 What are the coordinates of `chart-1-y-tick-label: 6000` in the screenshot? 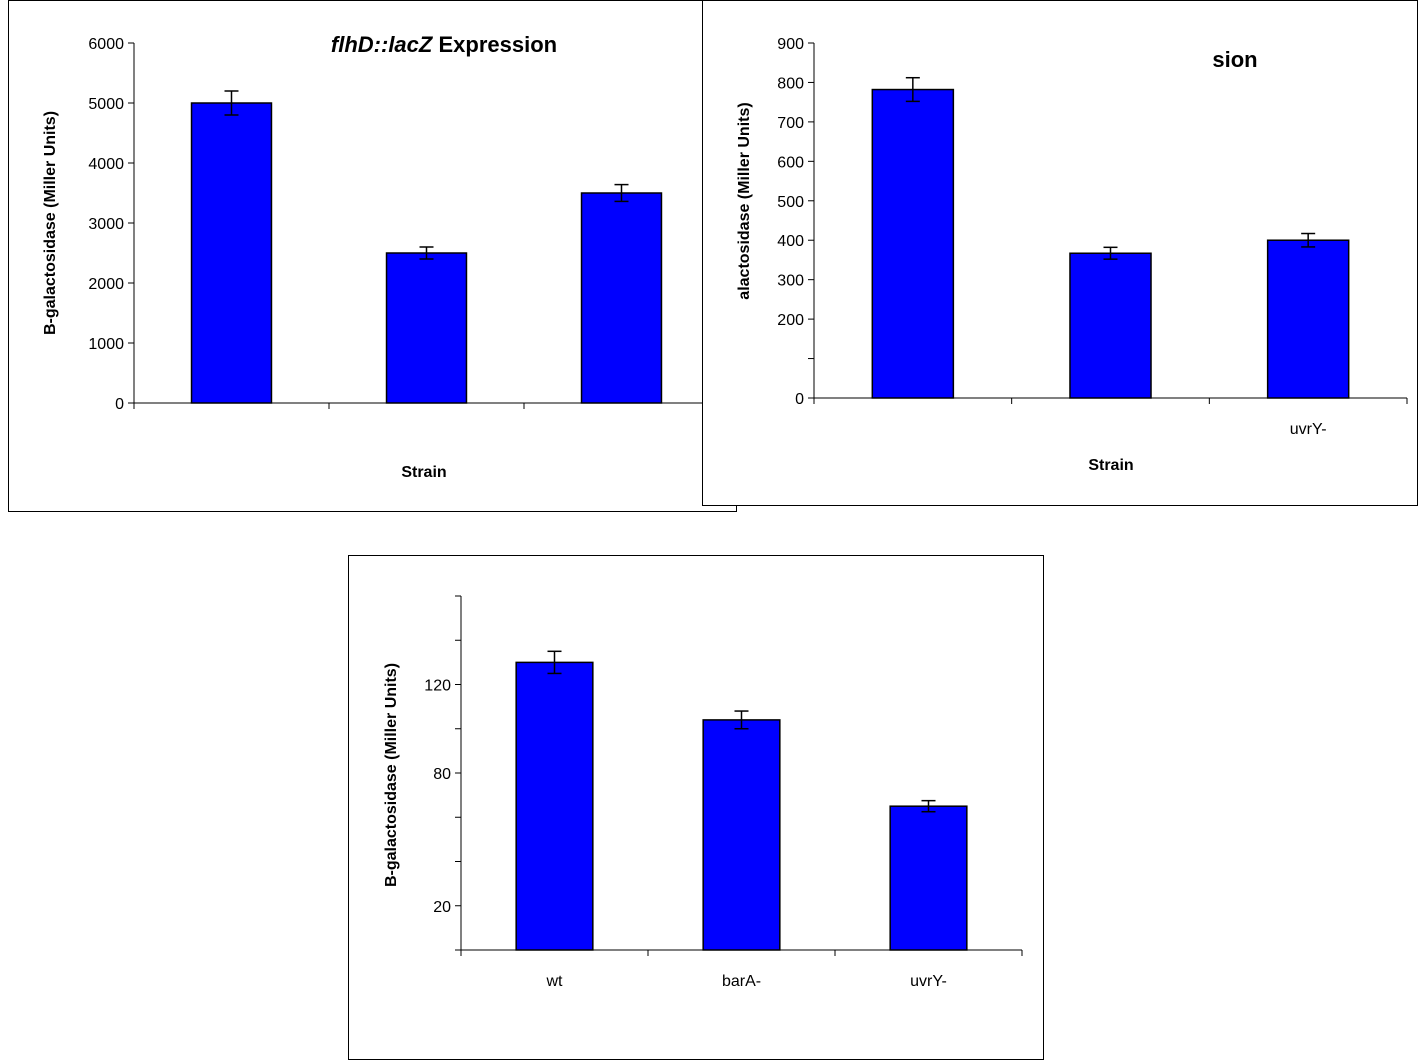 It's located at (106, 44).